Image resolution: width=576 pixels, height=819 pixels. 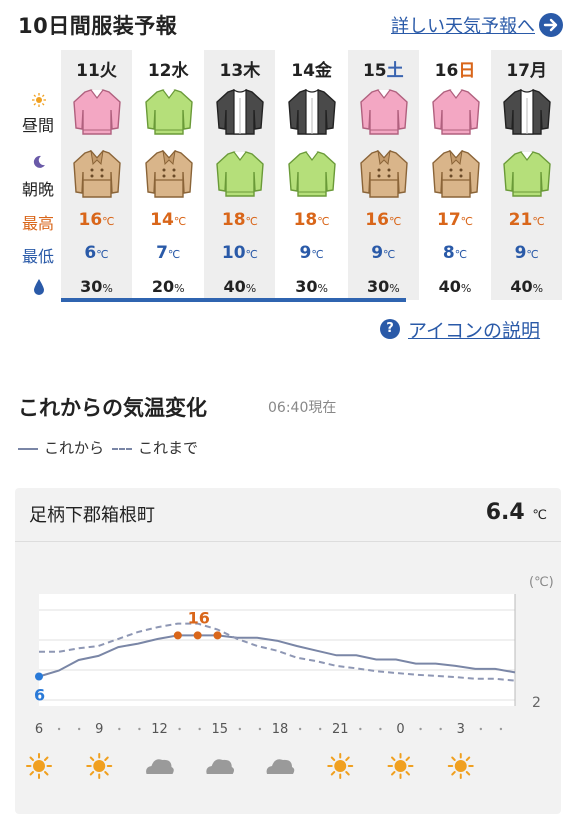 I want to click on day-column: 15土 16℃ 9℃ 30%, so click(x=383, y=175).